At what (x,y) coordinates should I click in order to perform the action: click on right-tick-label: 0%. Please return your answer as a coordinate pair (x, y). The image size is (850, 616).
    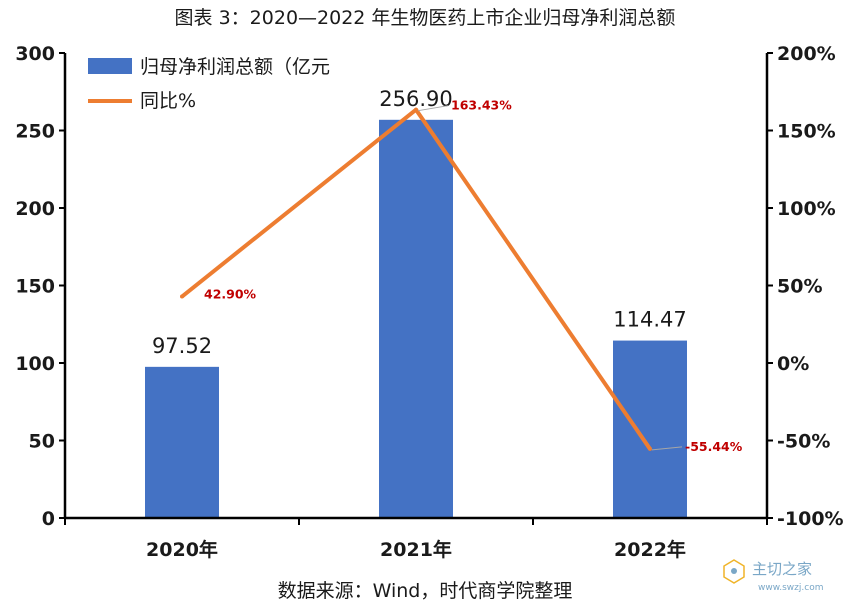
    Looking at the image, I should click on (793, 364).